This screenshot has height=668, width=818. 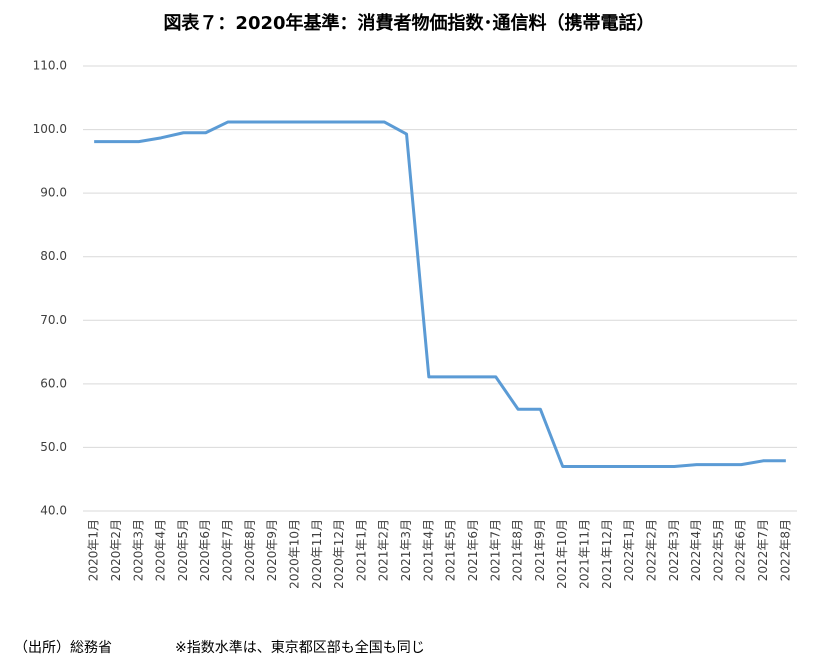 What do you see at coordinates (562, 554) in the screenshot?
I see `x-tick-label: 2021年10月` at bounding box center [562, 554].